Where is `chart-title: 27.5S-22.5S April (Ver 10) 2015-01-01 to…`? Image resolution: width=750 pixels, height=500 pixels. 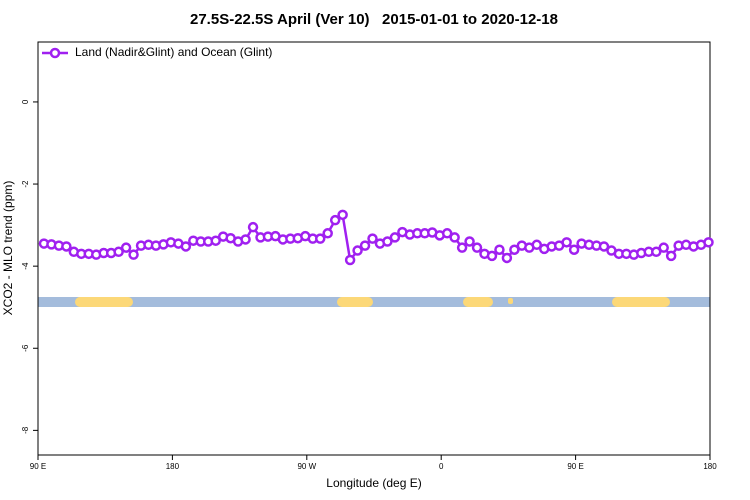 chart-title: 27.5S-22.5S April (Ver 10) 2015-01-01 to… is located at coordinates (374, 19).